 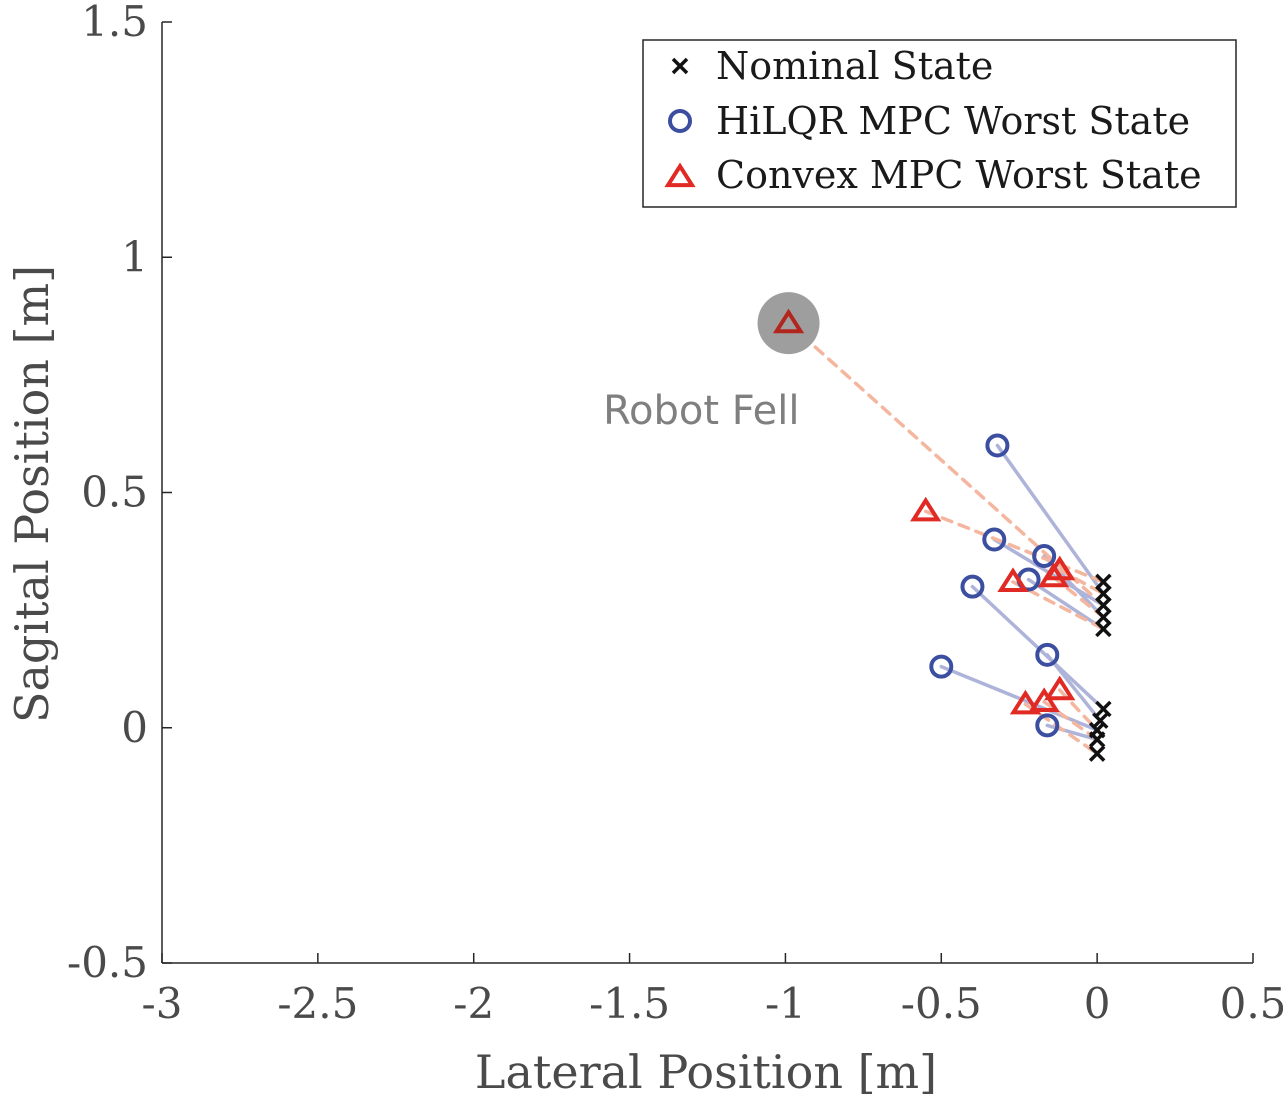 What do you see at coordinates (114, 492) in the screenshot?
I see `y-tick-label: 0.5` at bounding box center [114, 492].